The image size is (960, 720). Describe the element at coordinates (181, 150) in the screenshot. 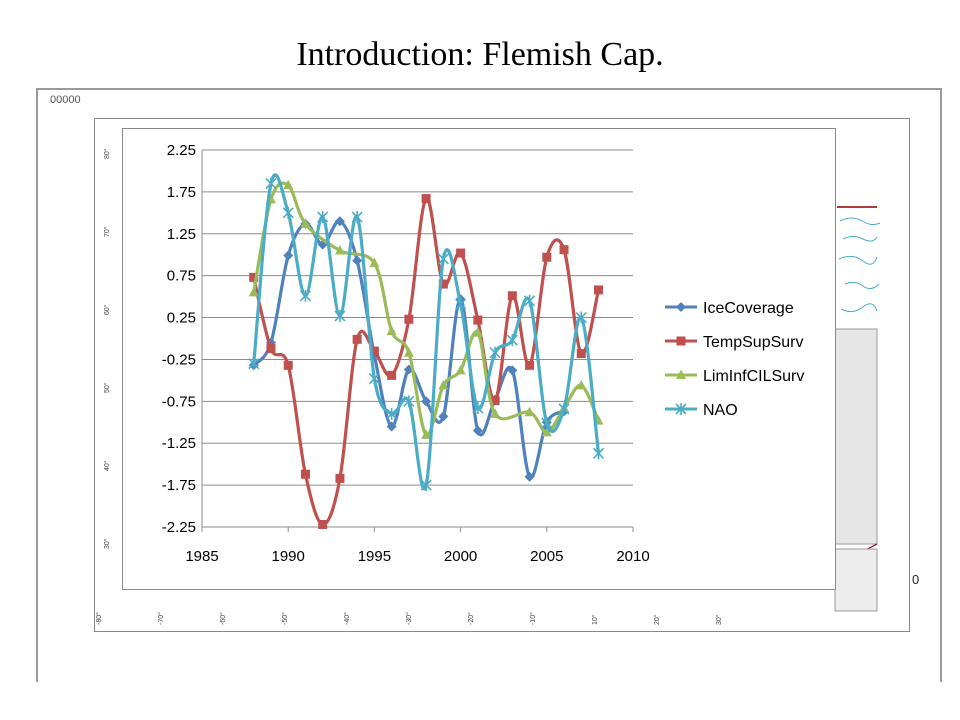

I see `y-tick-label: 2.25` at that location.